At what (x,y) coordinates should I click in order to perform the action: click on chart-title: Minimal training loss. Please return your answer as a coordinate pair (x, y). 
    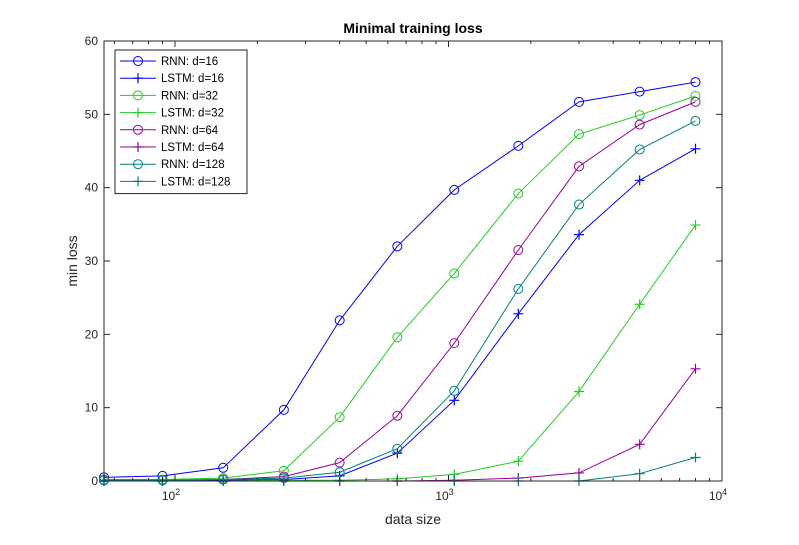
    Looking at the image, I should click on (412, 28).